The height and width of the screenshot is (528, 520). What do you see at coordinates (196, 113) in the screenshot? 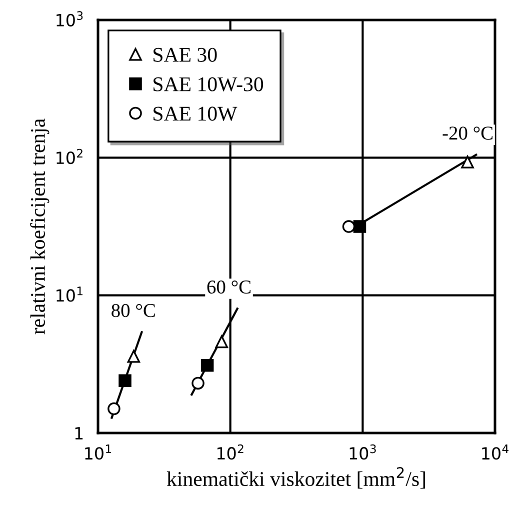
I see `legend-label: SAE 10W` at bounding box center [196, 113].